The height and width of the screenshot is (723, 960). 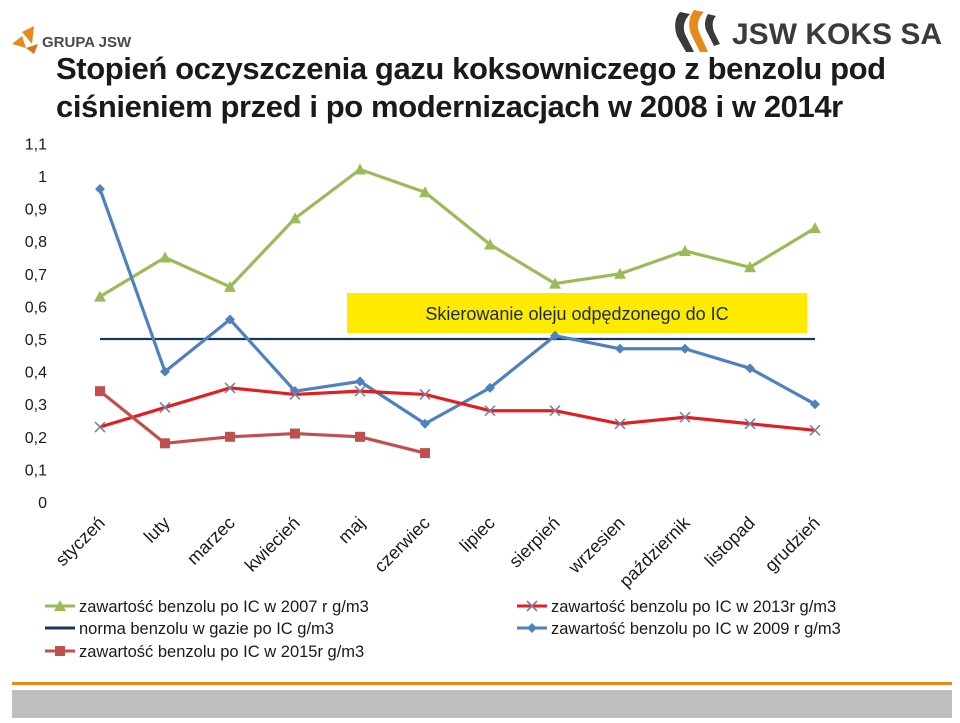 I want to click on grupa-jsw-emblem-icon, so click(x=25, y=40).